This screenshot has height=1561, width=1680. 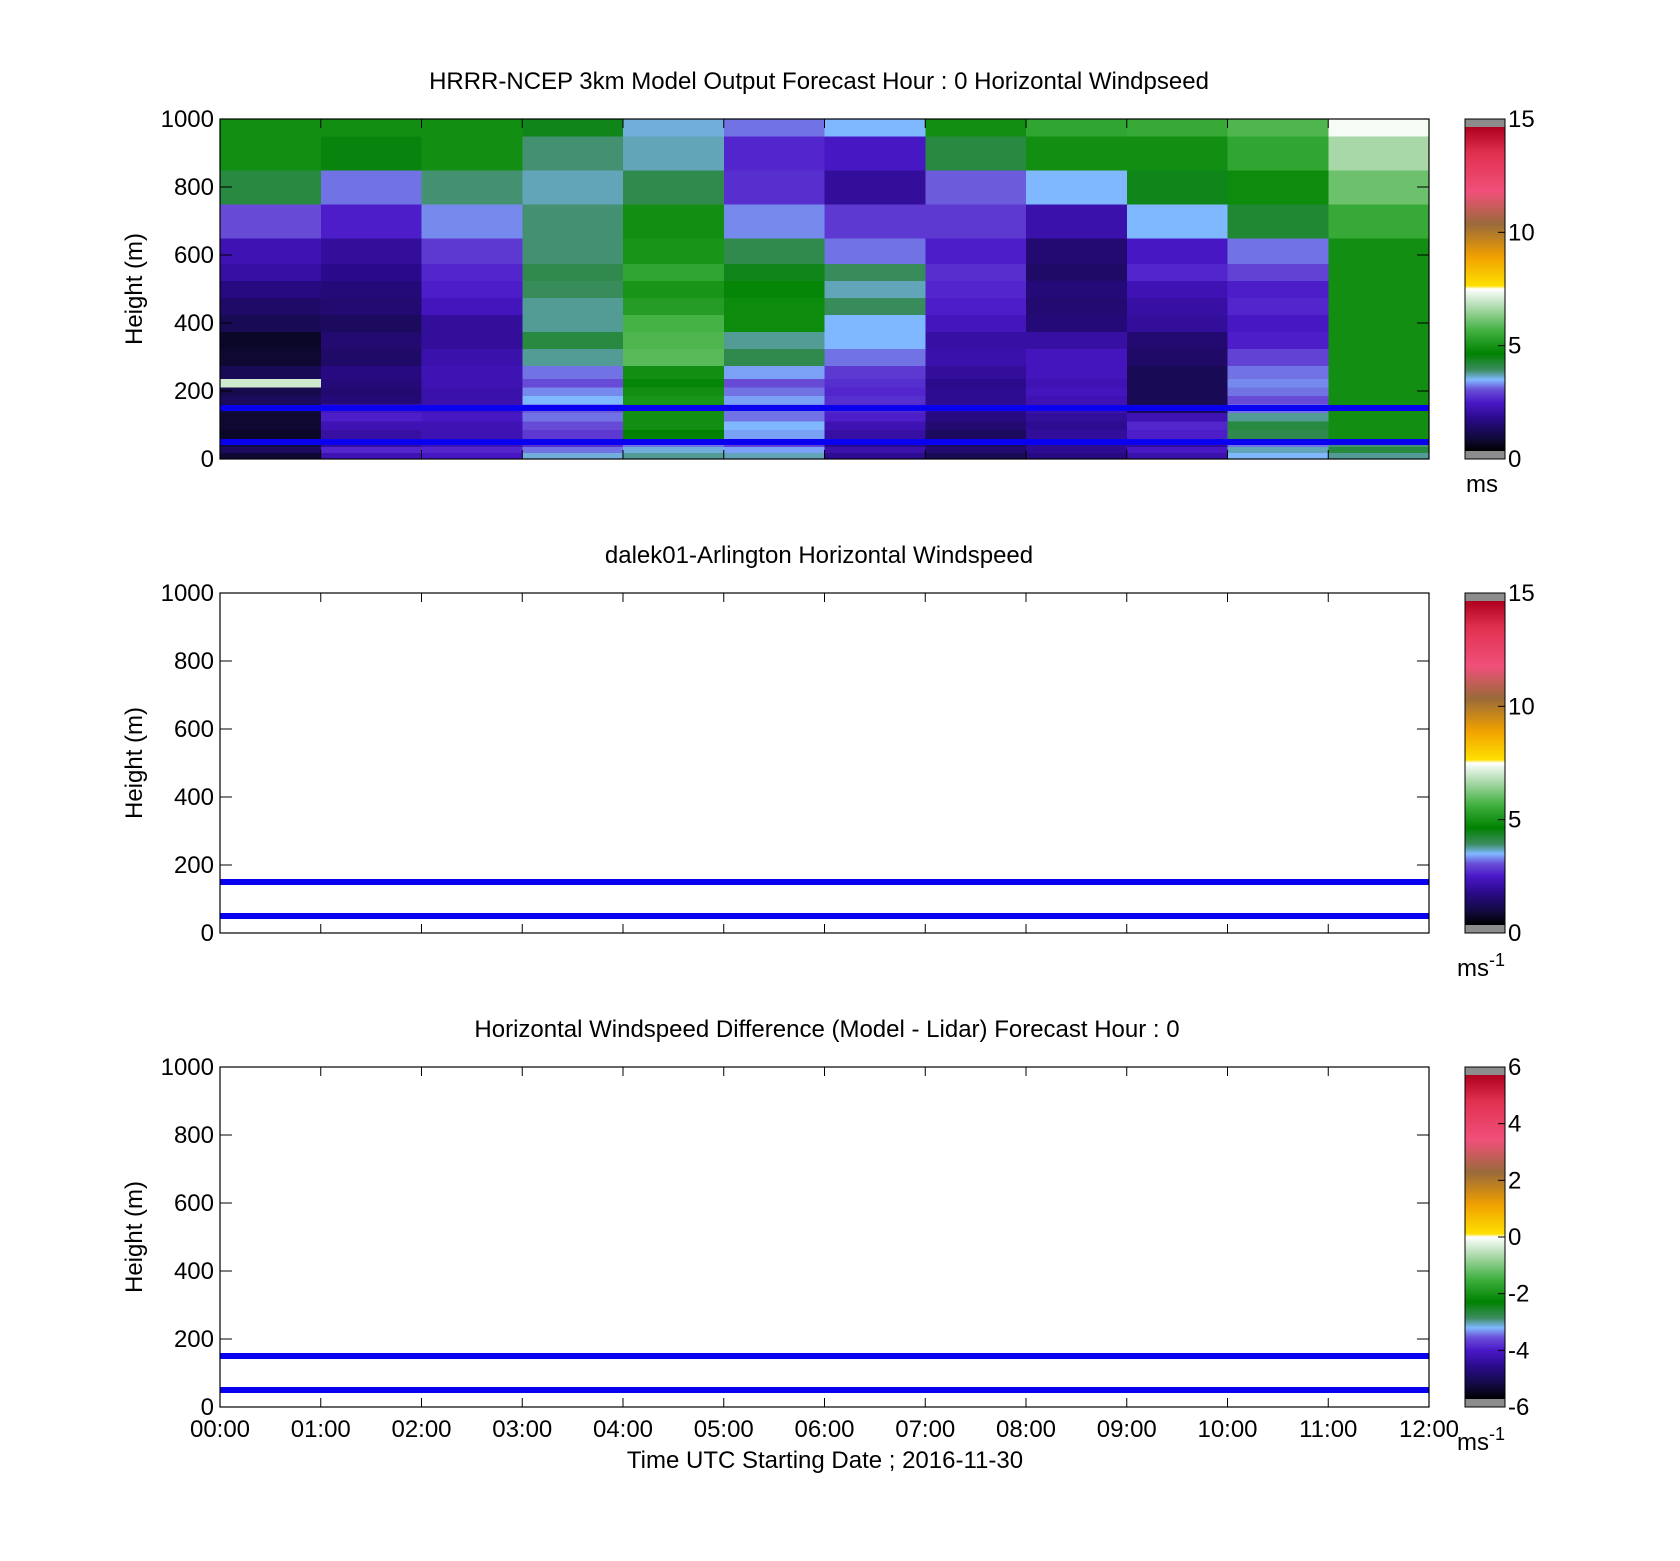 What do you see at coordinates (134, 289) in the screenshot?
I see `y-axis-label: Height (m)` at bounding box center [134, 289].